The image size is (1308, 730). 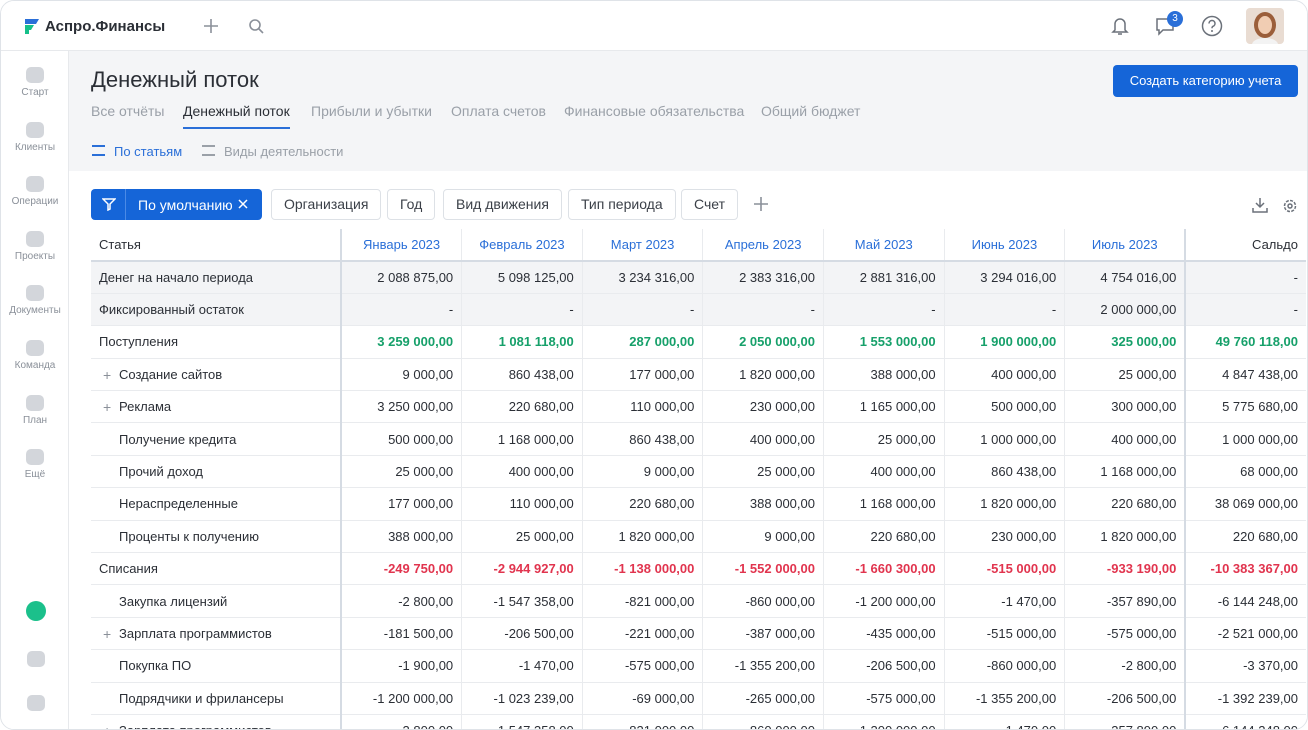 I want to click on create-button: Создать категорию учета, so click(x=1205, y=81).